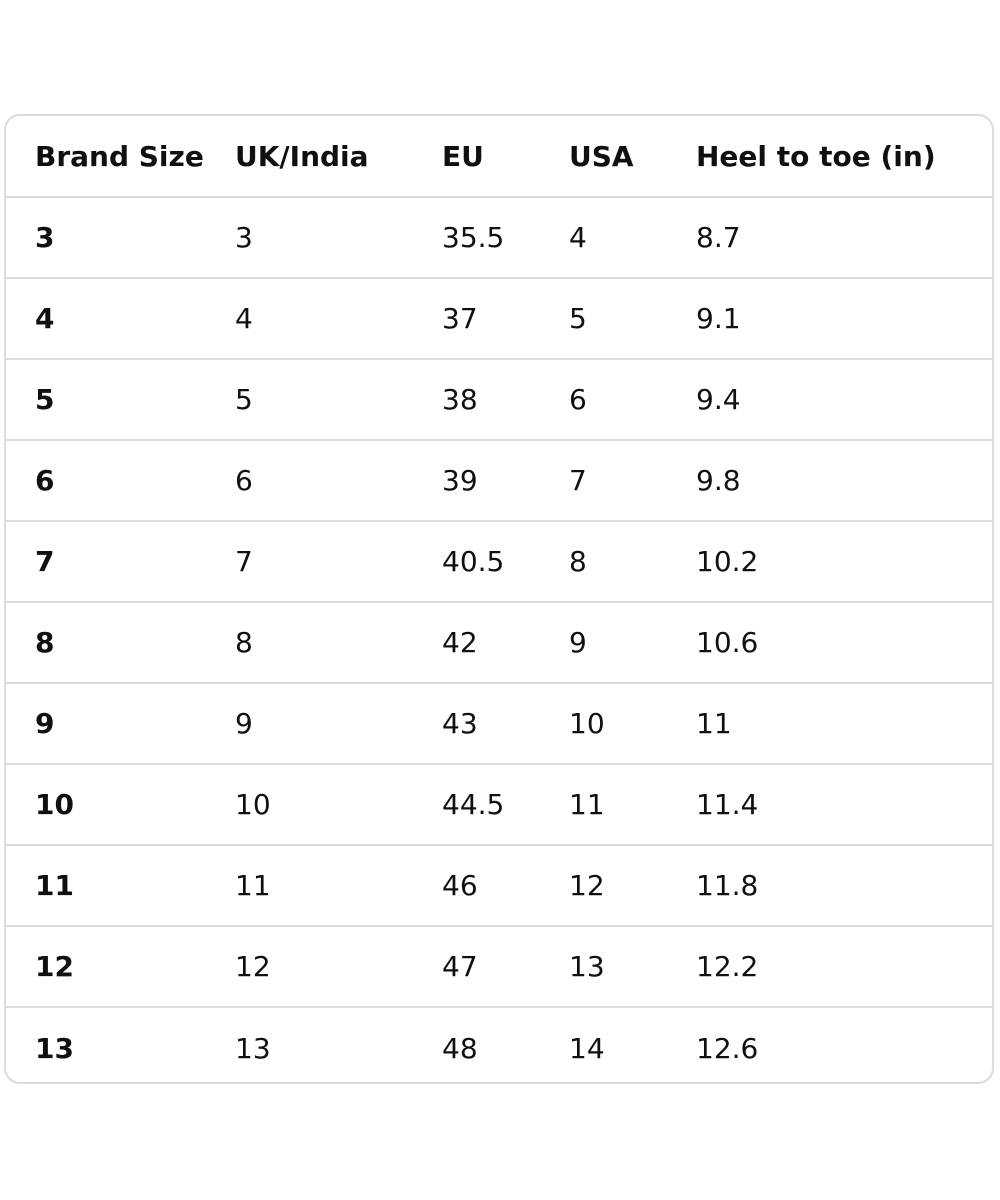 This screenshot has height=1200, width=1000. I want to click on table-cell: 43, so click(505, 723).